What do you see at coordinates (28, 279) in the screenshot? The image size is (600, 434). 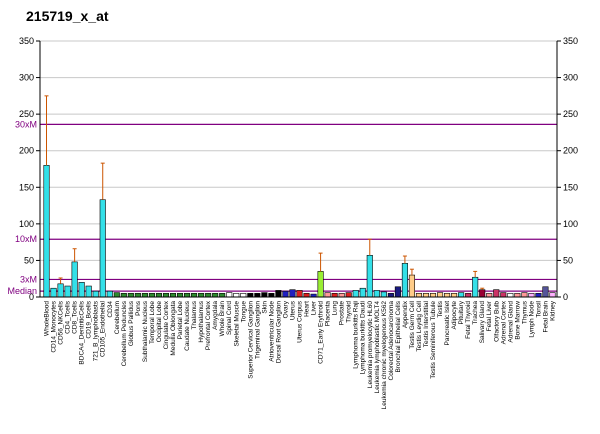 I see `reference-label: 3xM` at bounding box center [28, 279].